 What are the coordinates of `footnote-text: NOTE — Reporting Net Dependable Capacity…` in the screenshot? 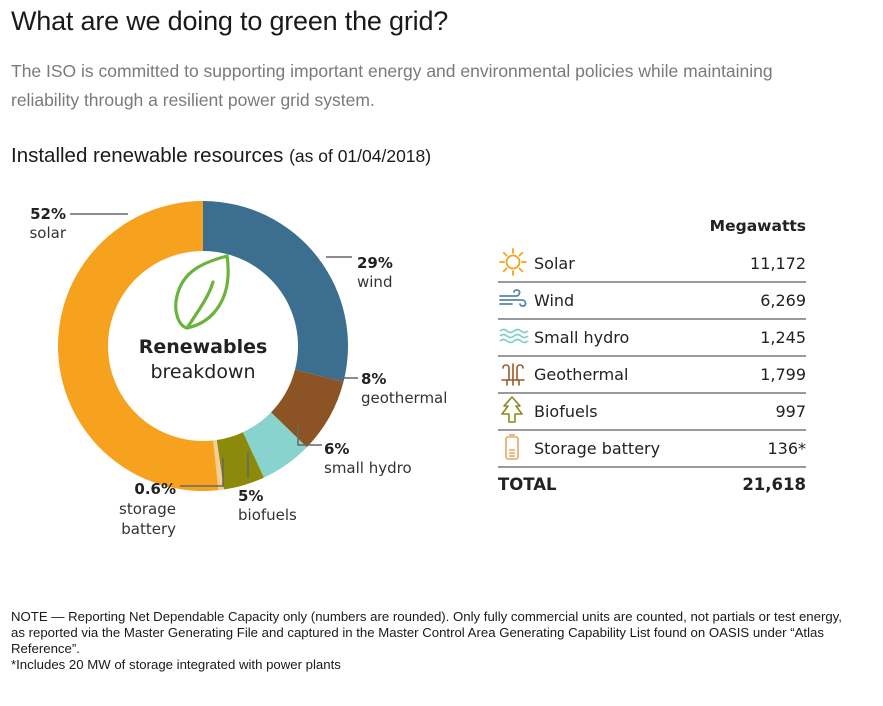 It's located at (426, 632).